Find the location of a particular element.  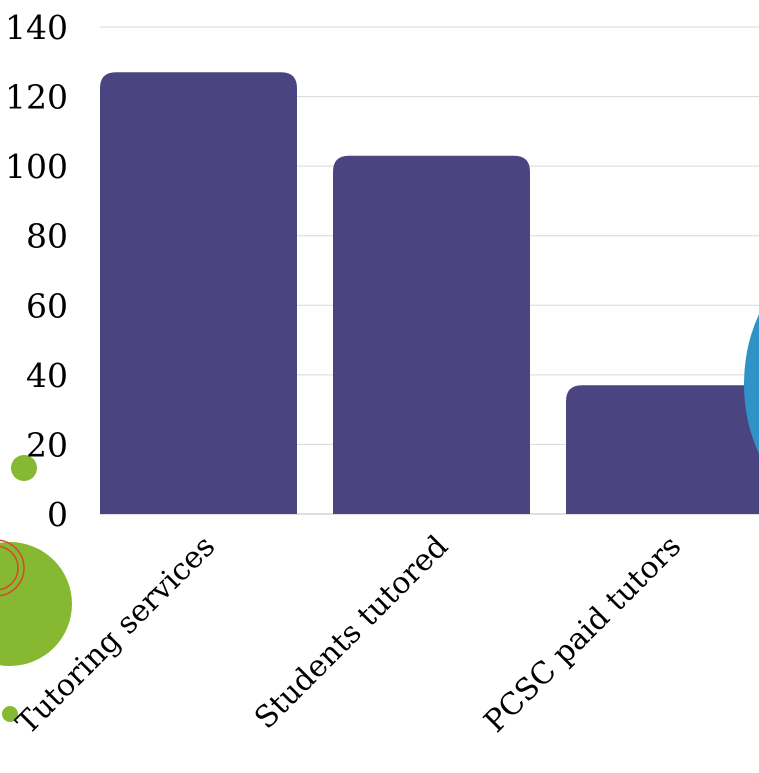

decorative-shapes is located at coordinates (36, 588).